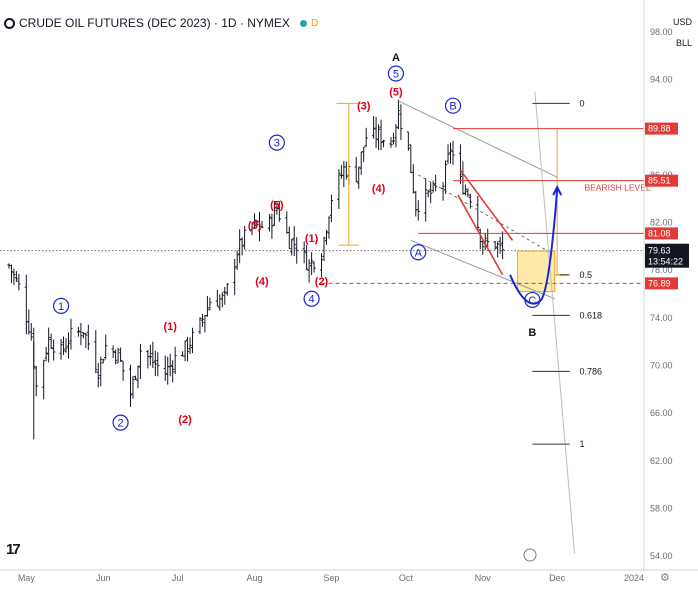 The width and height of the screenshot is (698, 591). Describe the element at coordinates (170, 327) in the screenshot. I see `wave-label: (1)` at that location.